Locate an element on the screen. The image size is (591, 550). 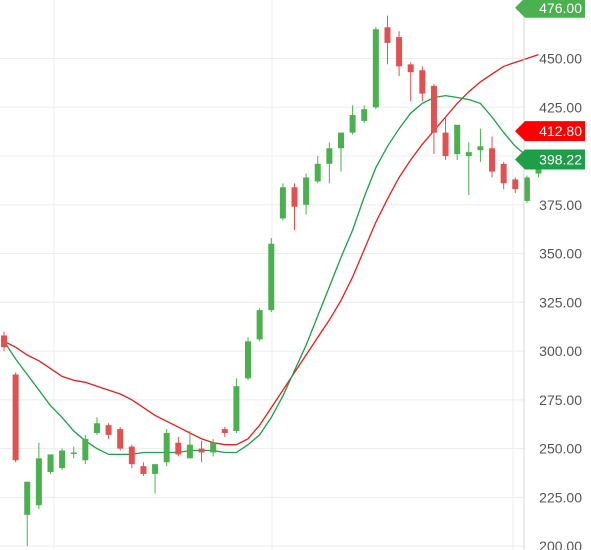
price-tag: 398.22 is located at coordinates (550, 159).